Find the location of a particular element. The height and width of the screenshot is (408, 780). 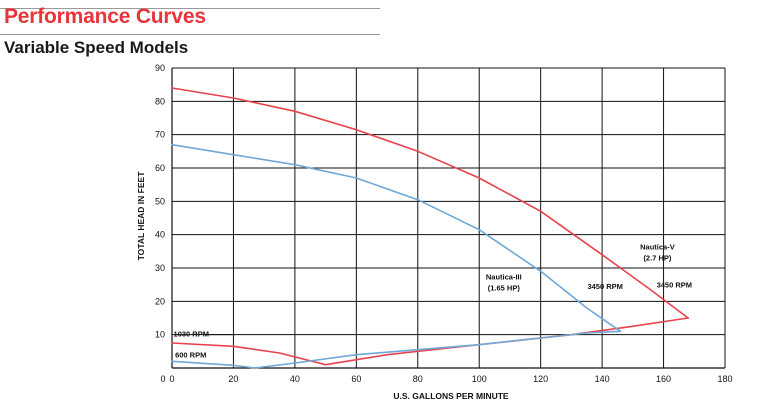

annotation-rpm_3450_a: 3450 RPM is located at coordinates (604, 286).